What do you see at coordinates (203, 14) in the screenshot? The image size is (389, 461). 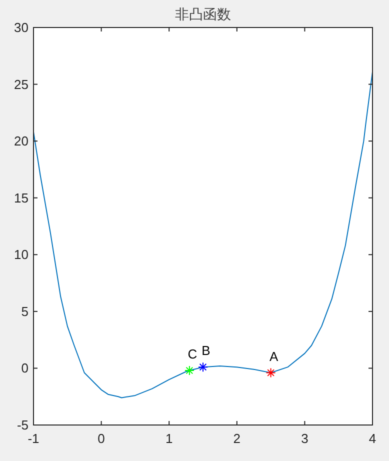 I see `chart-title: 非凸函数` at bounding box center [203, 14].